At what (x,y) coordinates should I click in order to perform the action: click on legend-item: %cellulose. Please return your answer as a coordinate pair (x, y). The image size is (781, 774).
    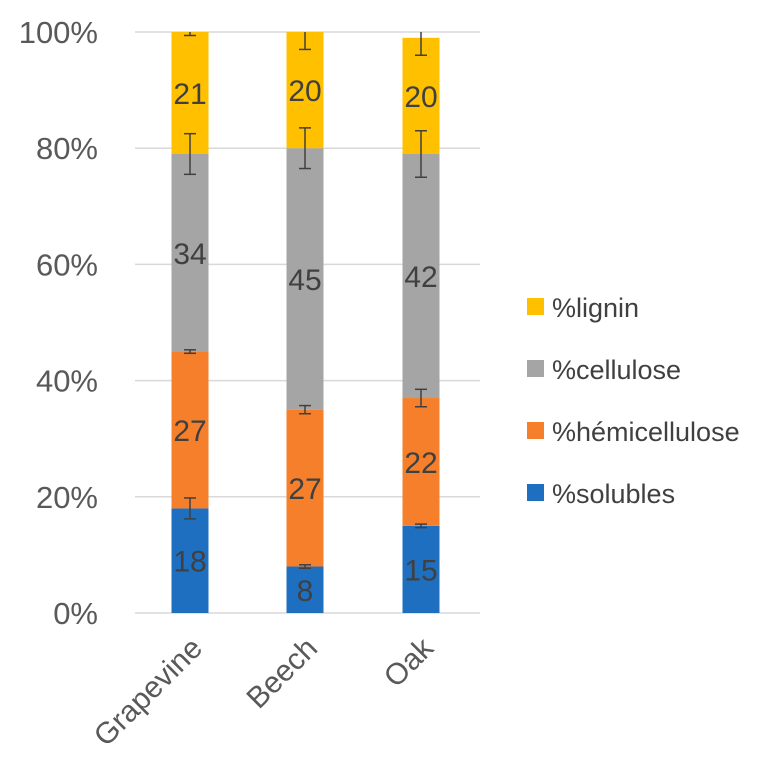
    Looking at the image, I should click on (604, 370).